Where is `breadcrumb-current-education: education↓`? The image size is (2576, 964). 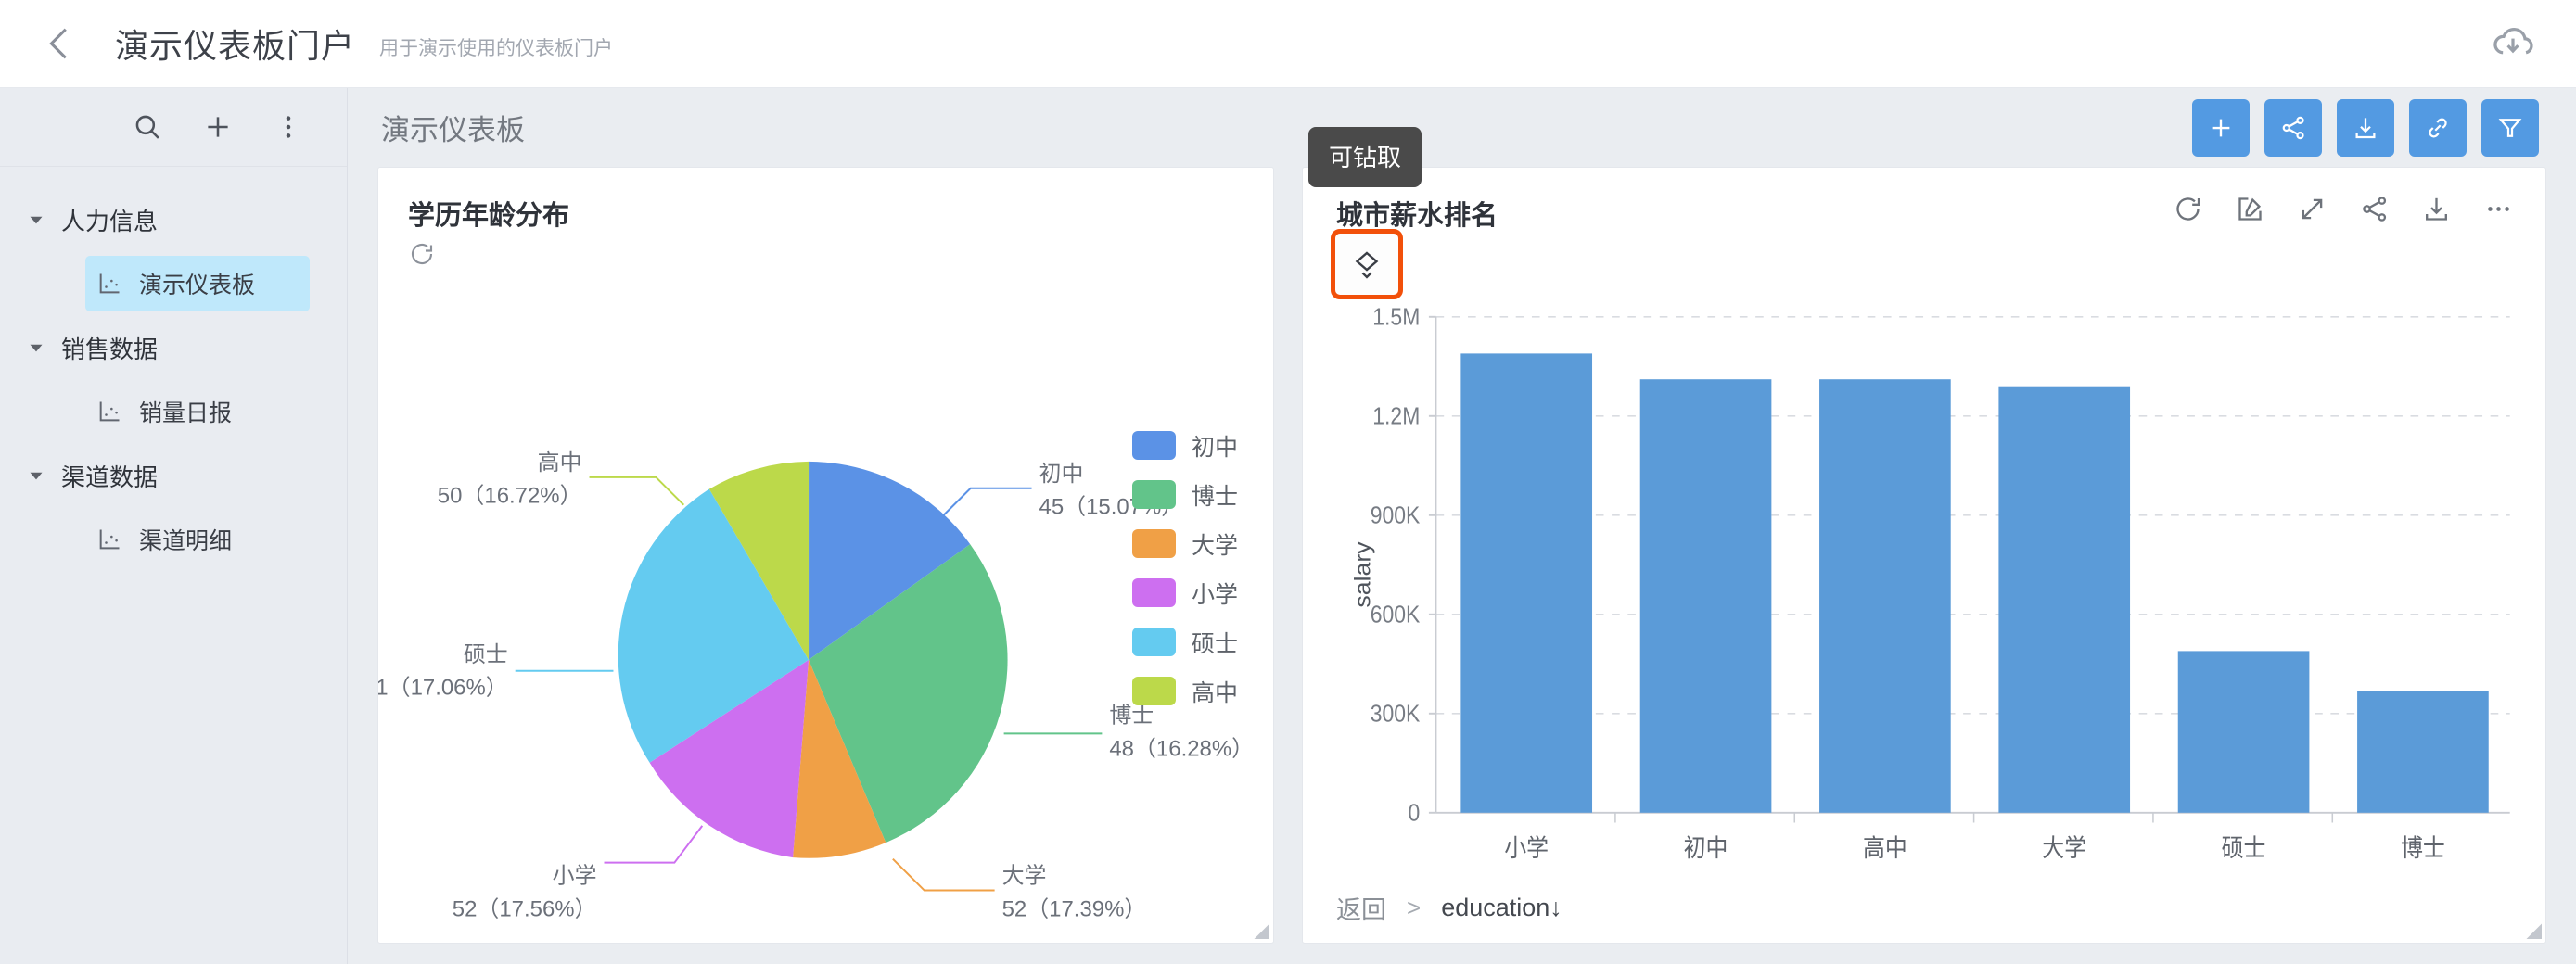 breadcrumb-current-education: education↓ is located at coordinates (1501, 907).